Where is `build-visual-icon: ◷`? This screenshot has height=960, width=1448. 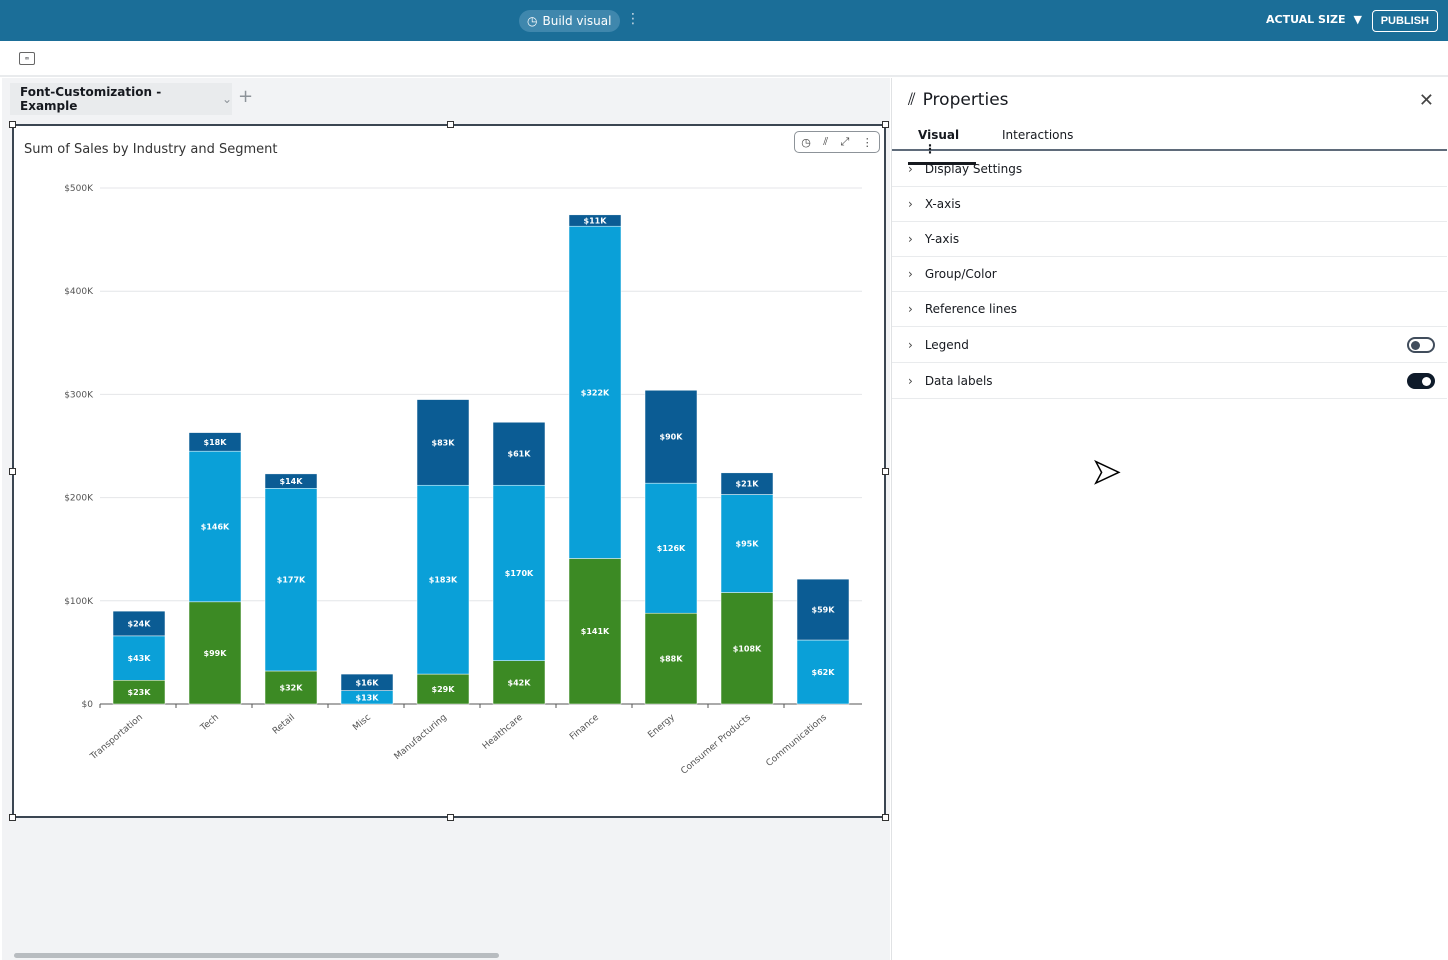 build-visual-icon: ◷ is located at coordinates (806, 142).